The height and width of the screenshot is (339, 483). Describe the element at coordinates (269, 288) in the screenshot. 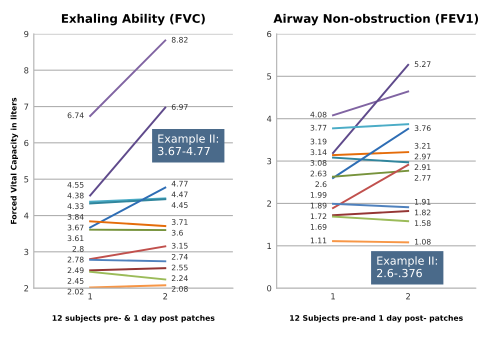

I see `y-tick-label: 0` at that location.